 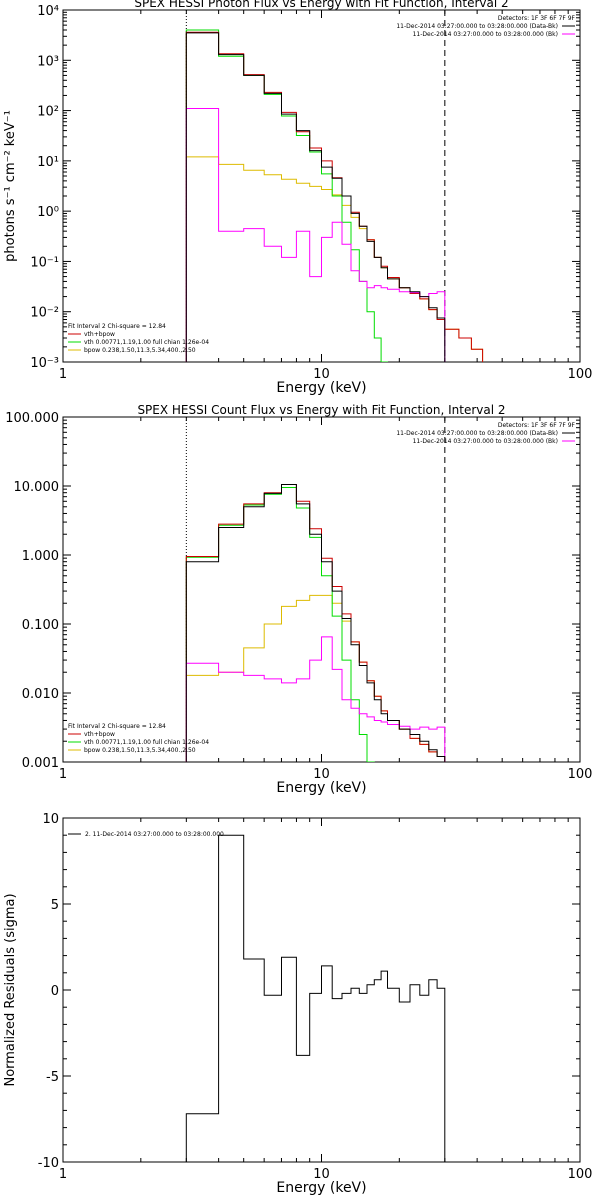 I want to click on y-tick-label: 10¹, so click(x=48, y=162).